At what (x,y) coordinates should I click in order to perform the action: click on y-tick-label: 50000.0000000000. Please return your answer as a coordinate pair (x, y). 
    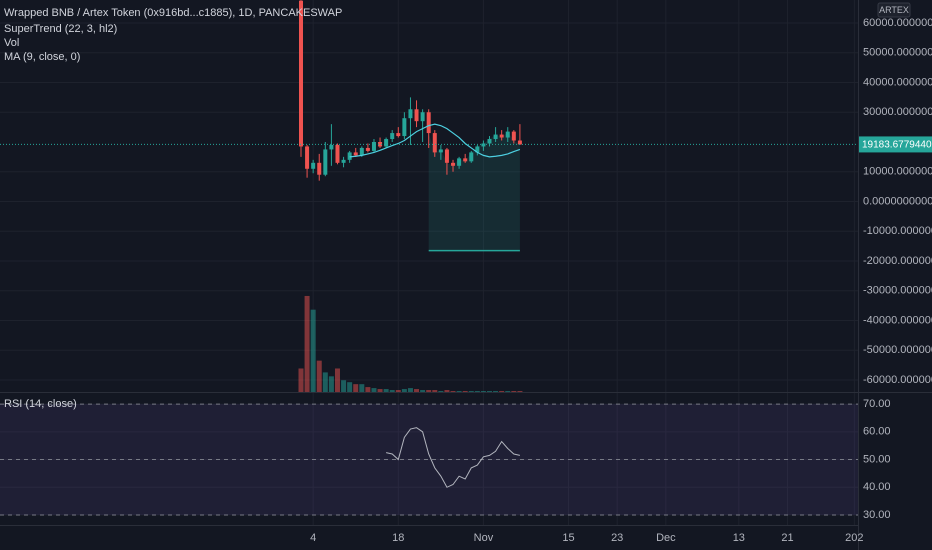
    Looking at the image, I should click on (897, 53).